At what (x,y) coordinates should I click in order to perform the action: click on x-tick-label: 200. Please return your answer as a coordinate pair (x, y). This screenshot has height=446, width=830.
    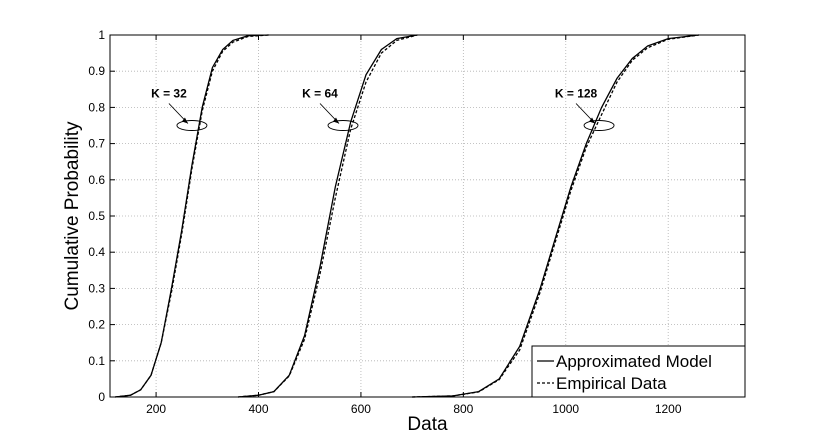
    Looking at the image, I should click on (156, 409).